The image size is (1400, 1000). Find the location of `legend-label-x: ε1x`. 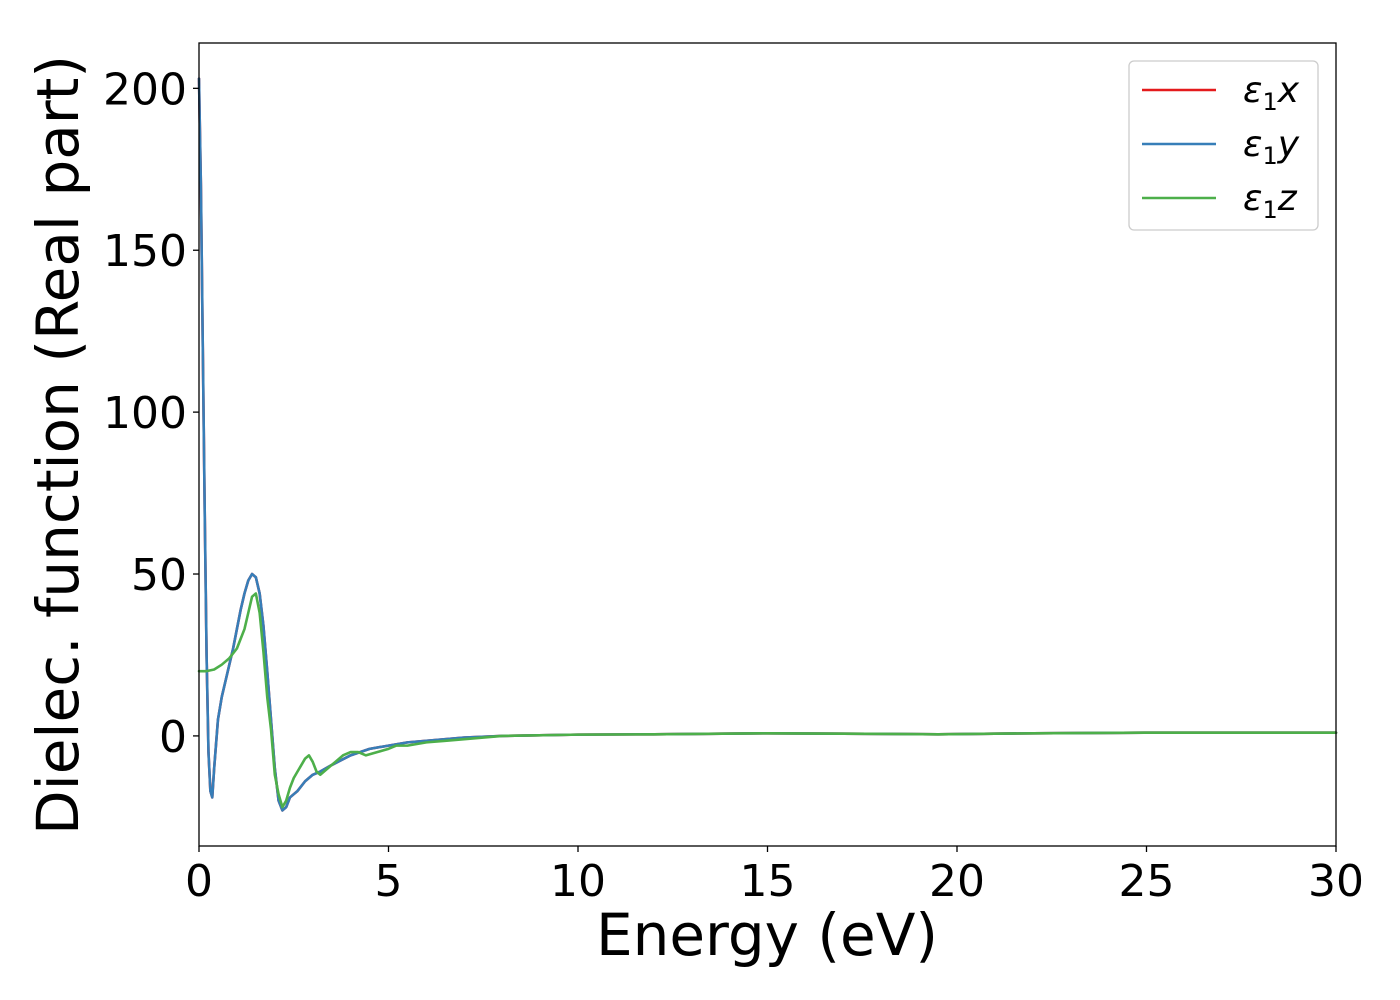

legend-label-x: ε1x is located at coordinates (1271, 93).